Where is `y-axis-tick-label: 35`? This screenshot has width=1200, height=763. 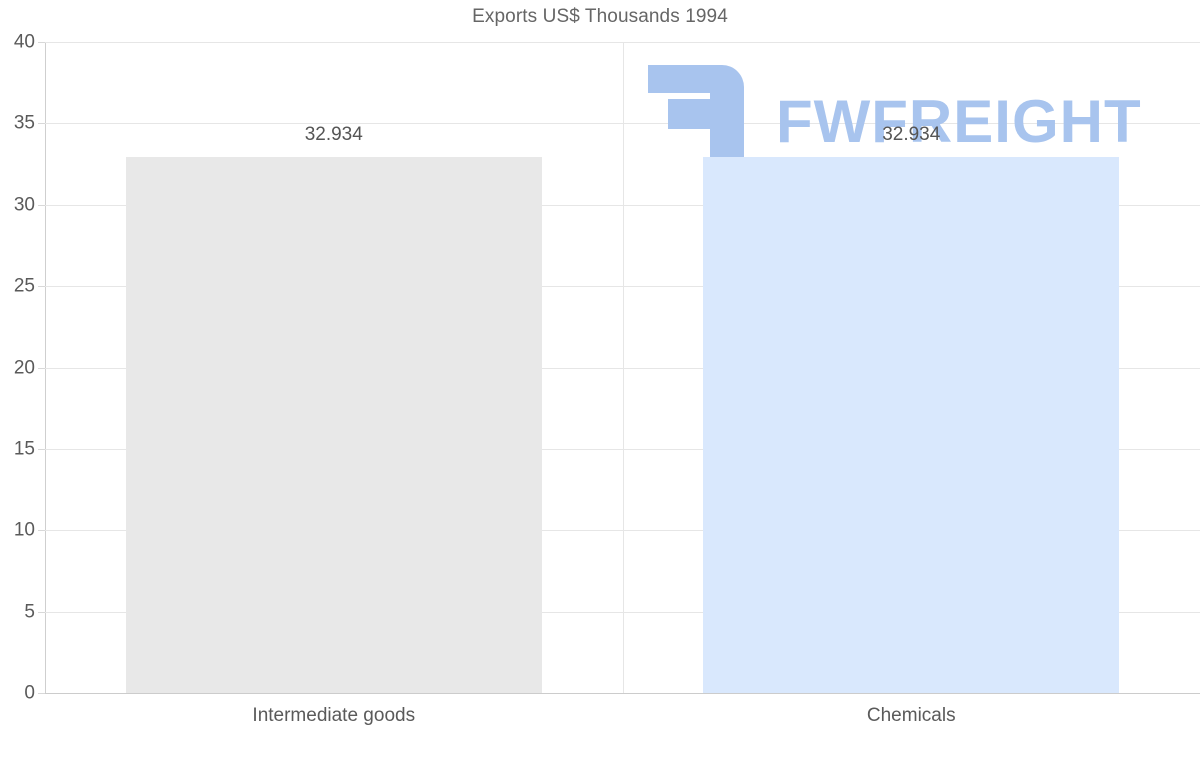
y-axis-tick-label: 35 is located at coordinates (24, 123).